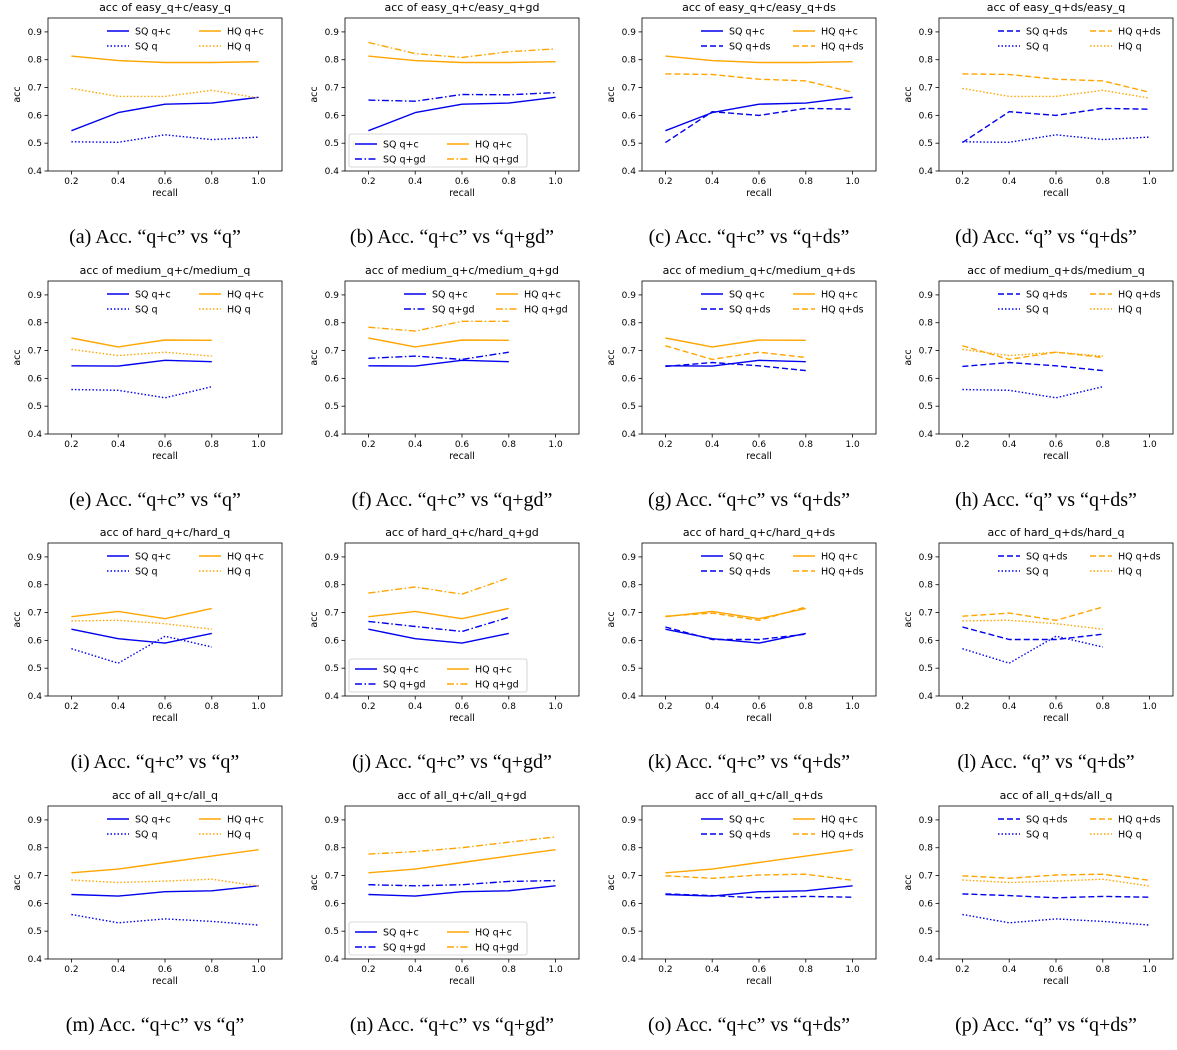 The height and width of the screenshot is (1050, 1177). What do you see at coordinates (438, 150) in the screenshot?
I see `legend-box` at bounding box center [438, 150].